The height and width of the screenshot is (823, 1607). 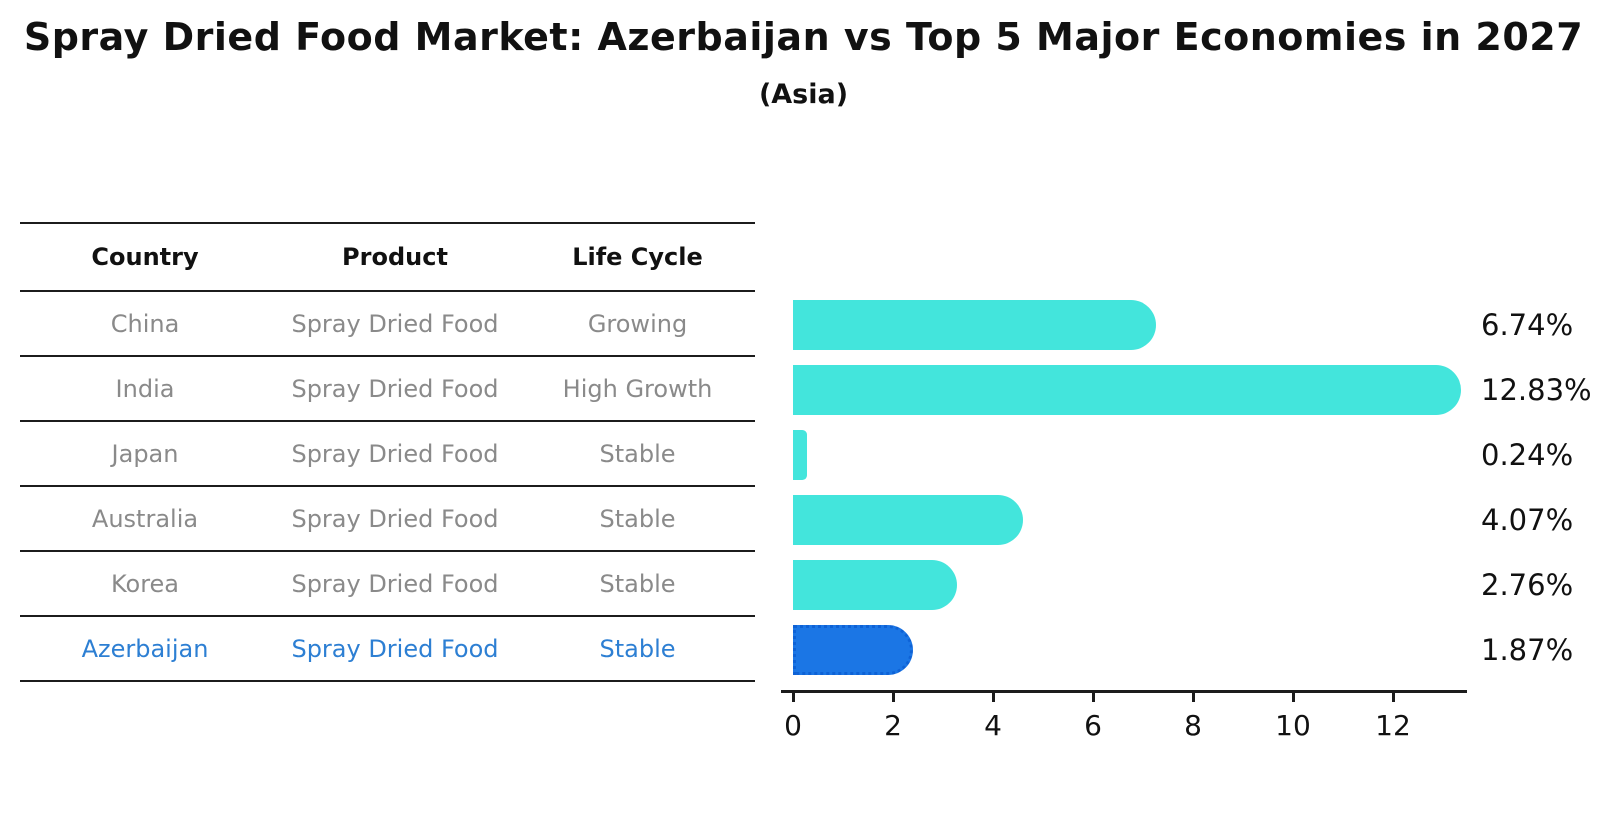 I want to click on bar-india, so click(x=1127, y=389).